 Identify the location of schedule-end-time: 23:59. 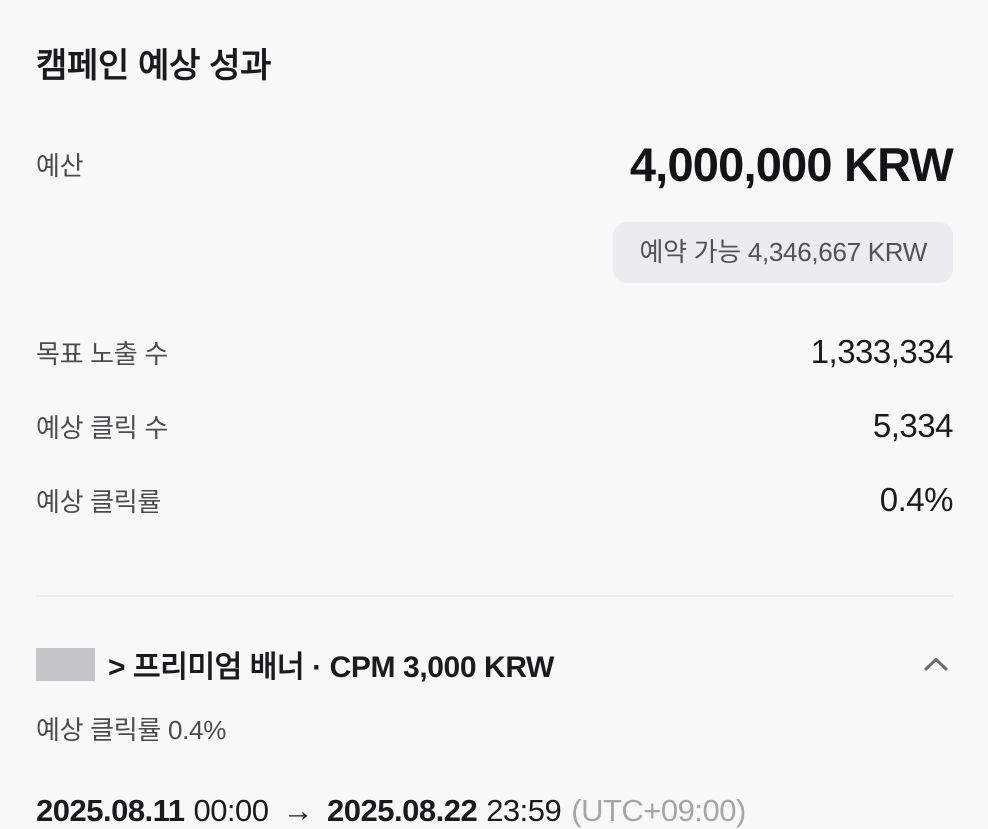
(524, 811).